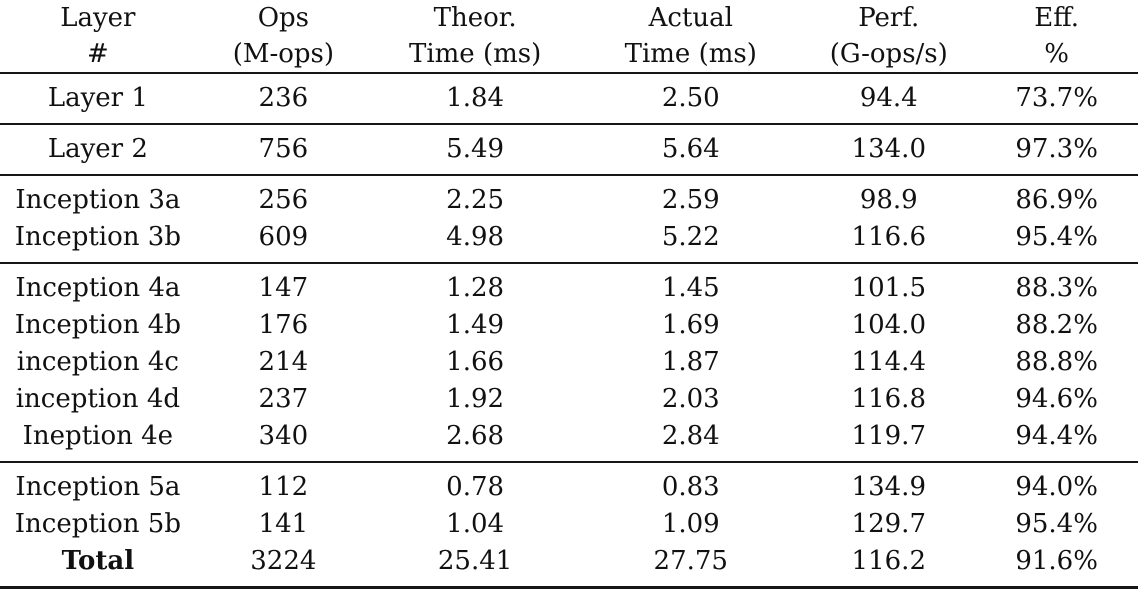  What do you see at coordinates (569, 98) in the screenshot?
I see `table-row-layer-1: Layer 1 236 1.84 2.50 94.4 73.7%` at bounding box center [569, 98].